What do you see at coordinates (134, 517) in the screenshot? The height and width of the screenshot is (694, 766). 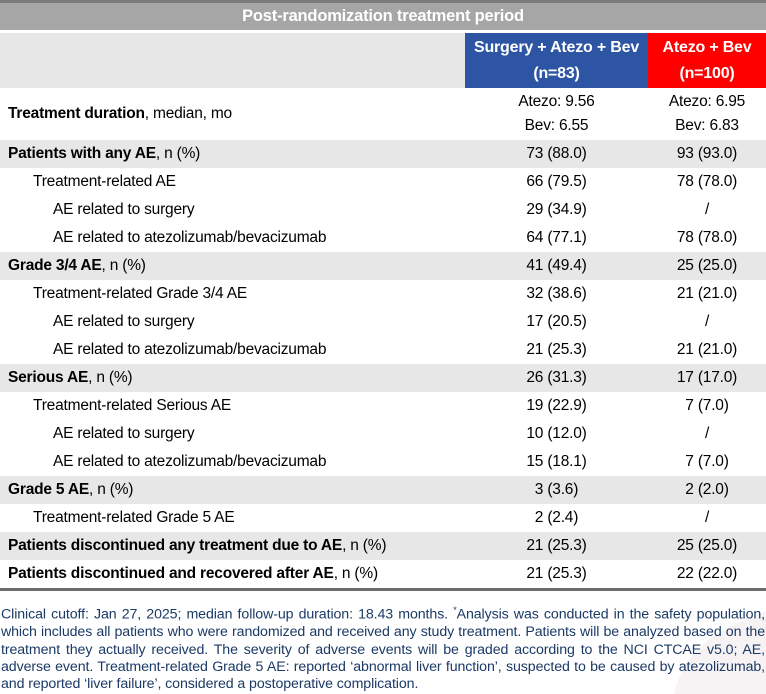 I see `row-label: Treatment-related Grade 5 AE` at bounding box center [134, 517].